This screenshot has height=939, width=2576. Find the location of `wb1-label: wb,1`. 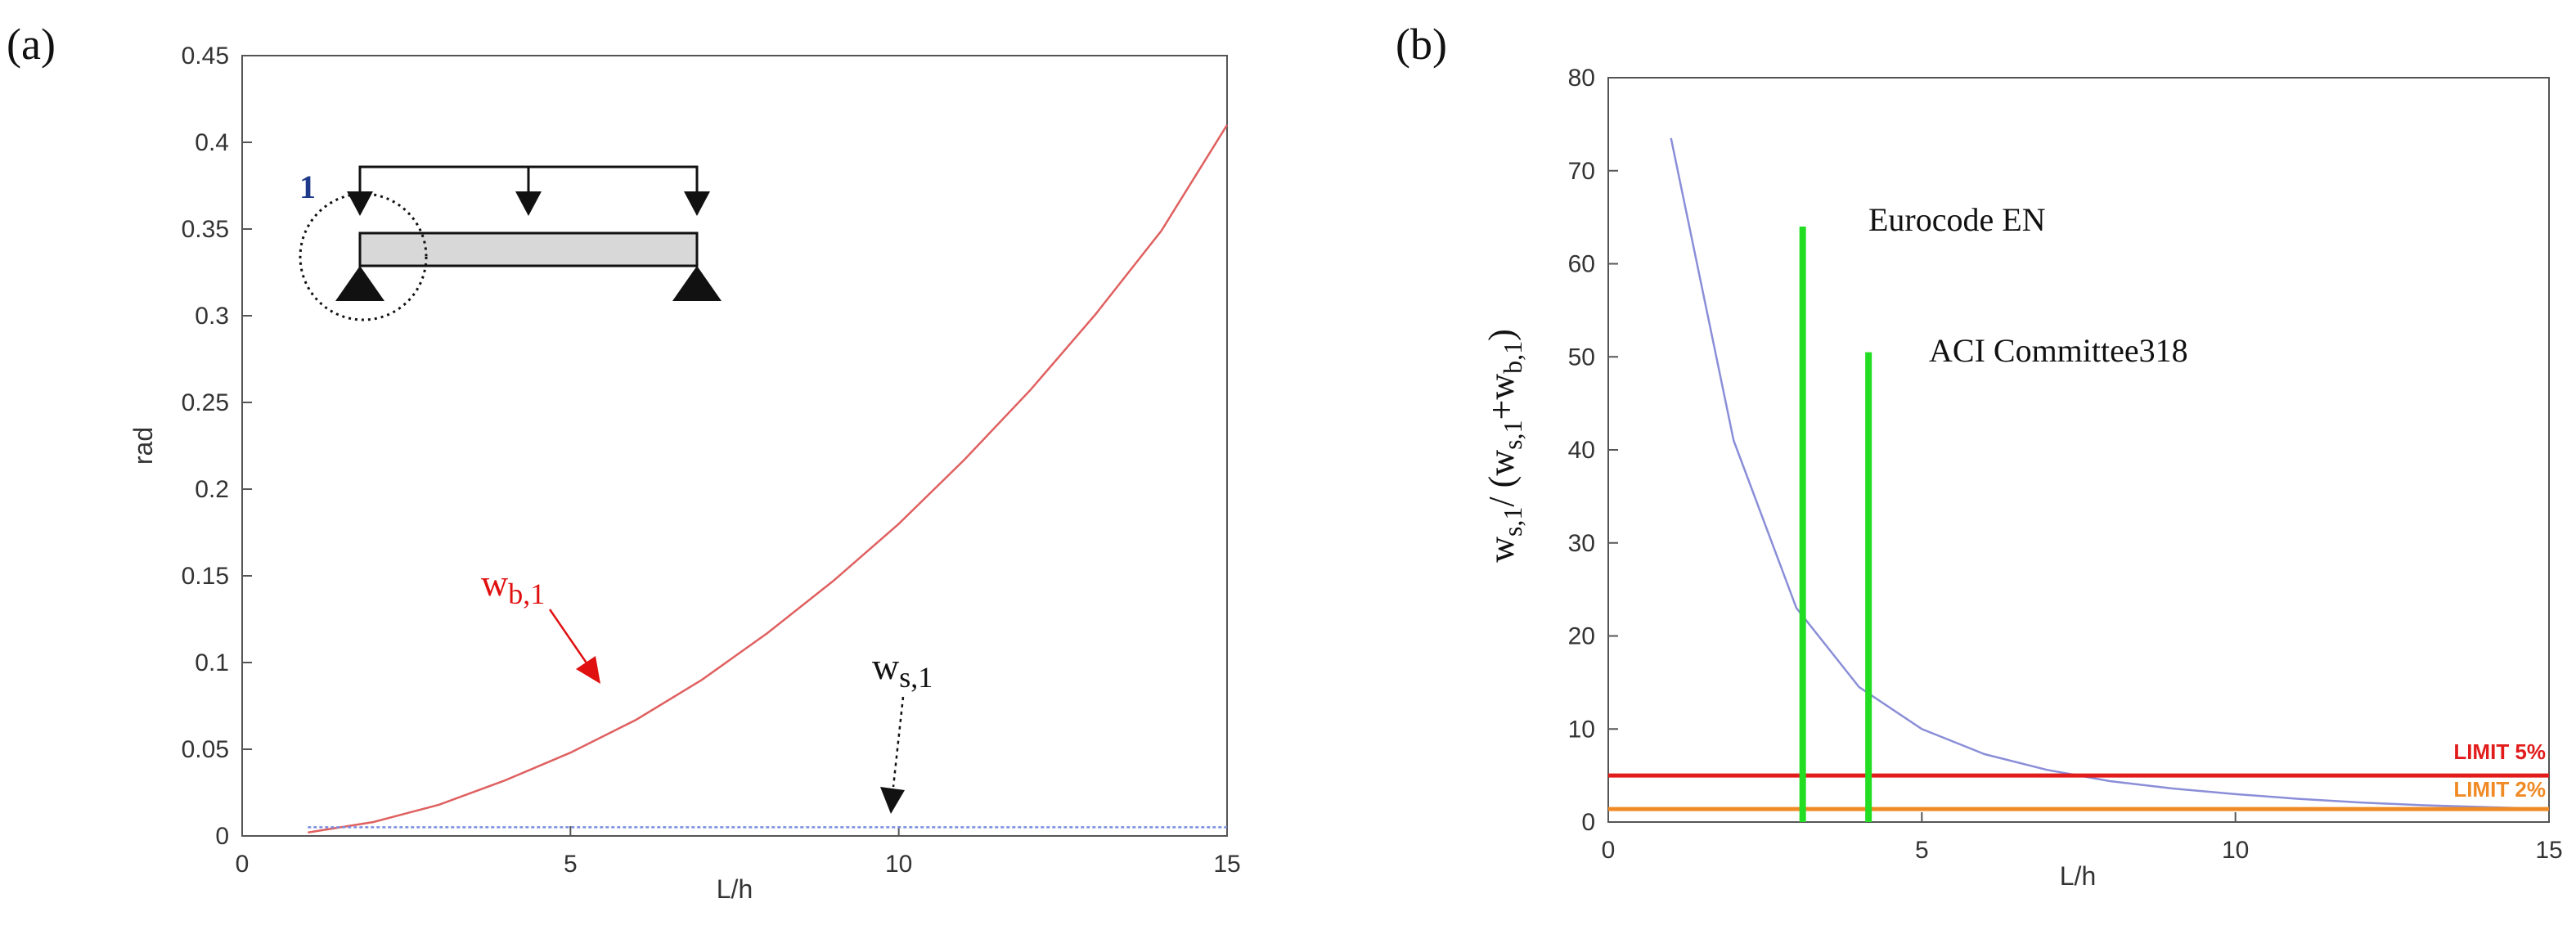

wb1-label: wb,1 is located at coordinates (513, 586).